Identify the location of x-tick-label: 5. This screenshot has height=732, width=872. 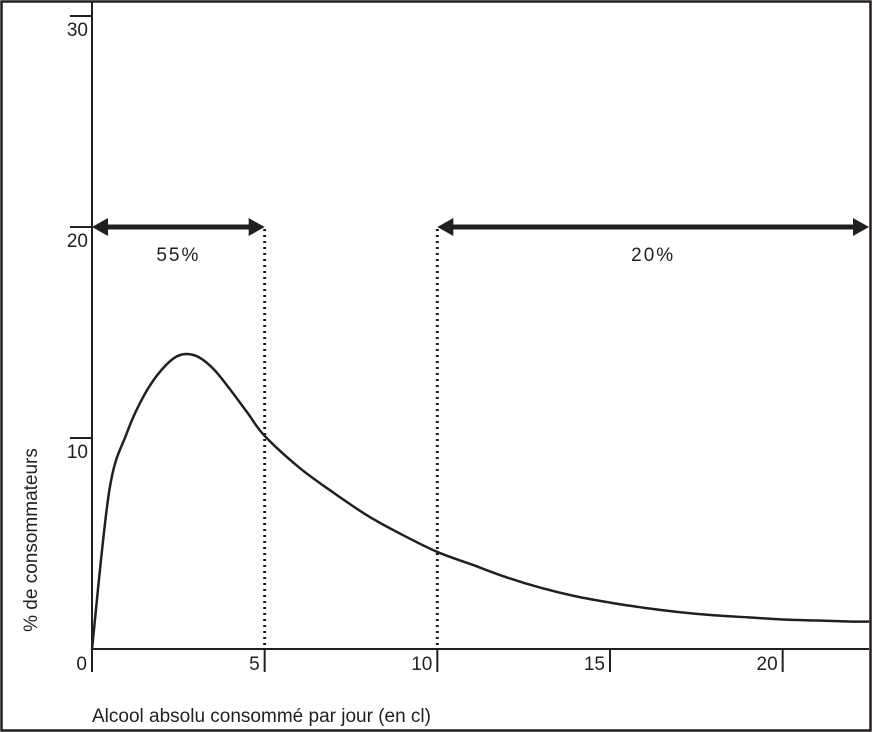
(254, 664).